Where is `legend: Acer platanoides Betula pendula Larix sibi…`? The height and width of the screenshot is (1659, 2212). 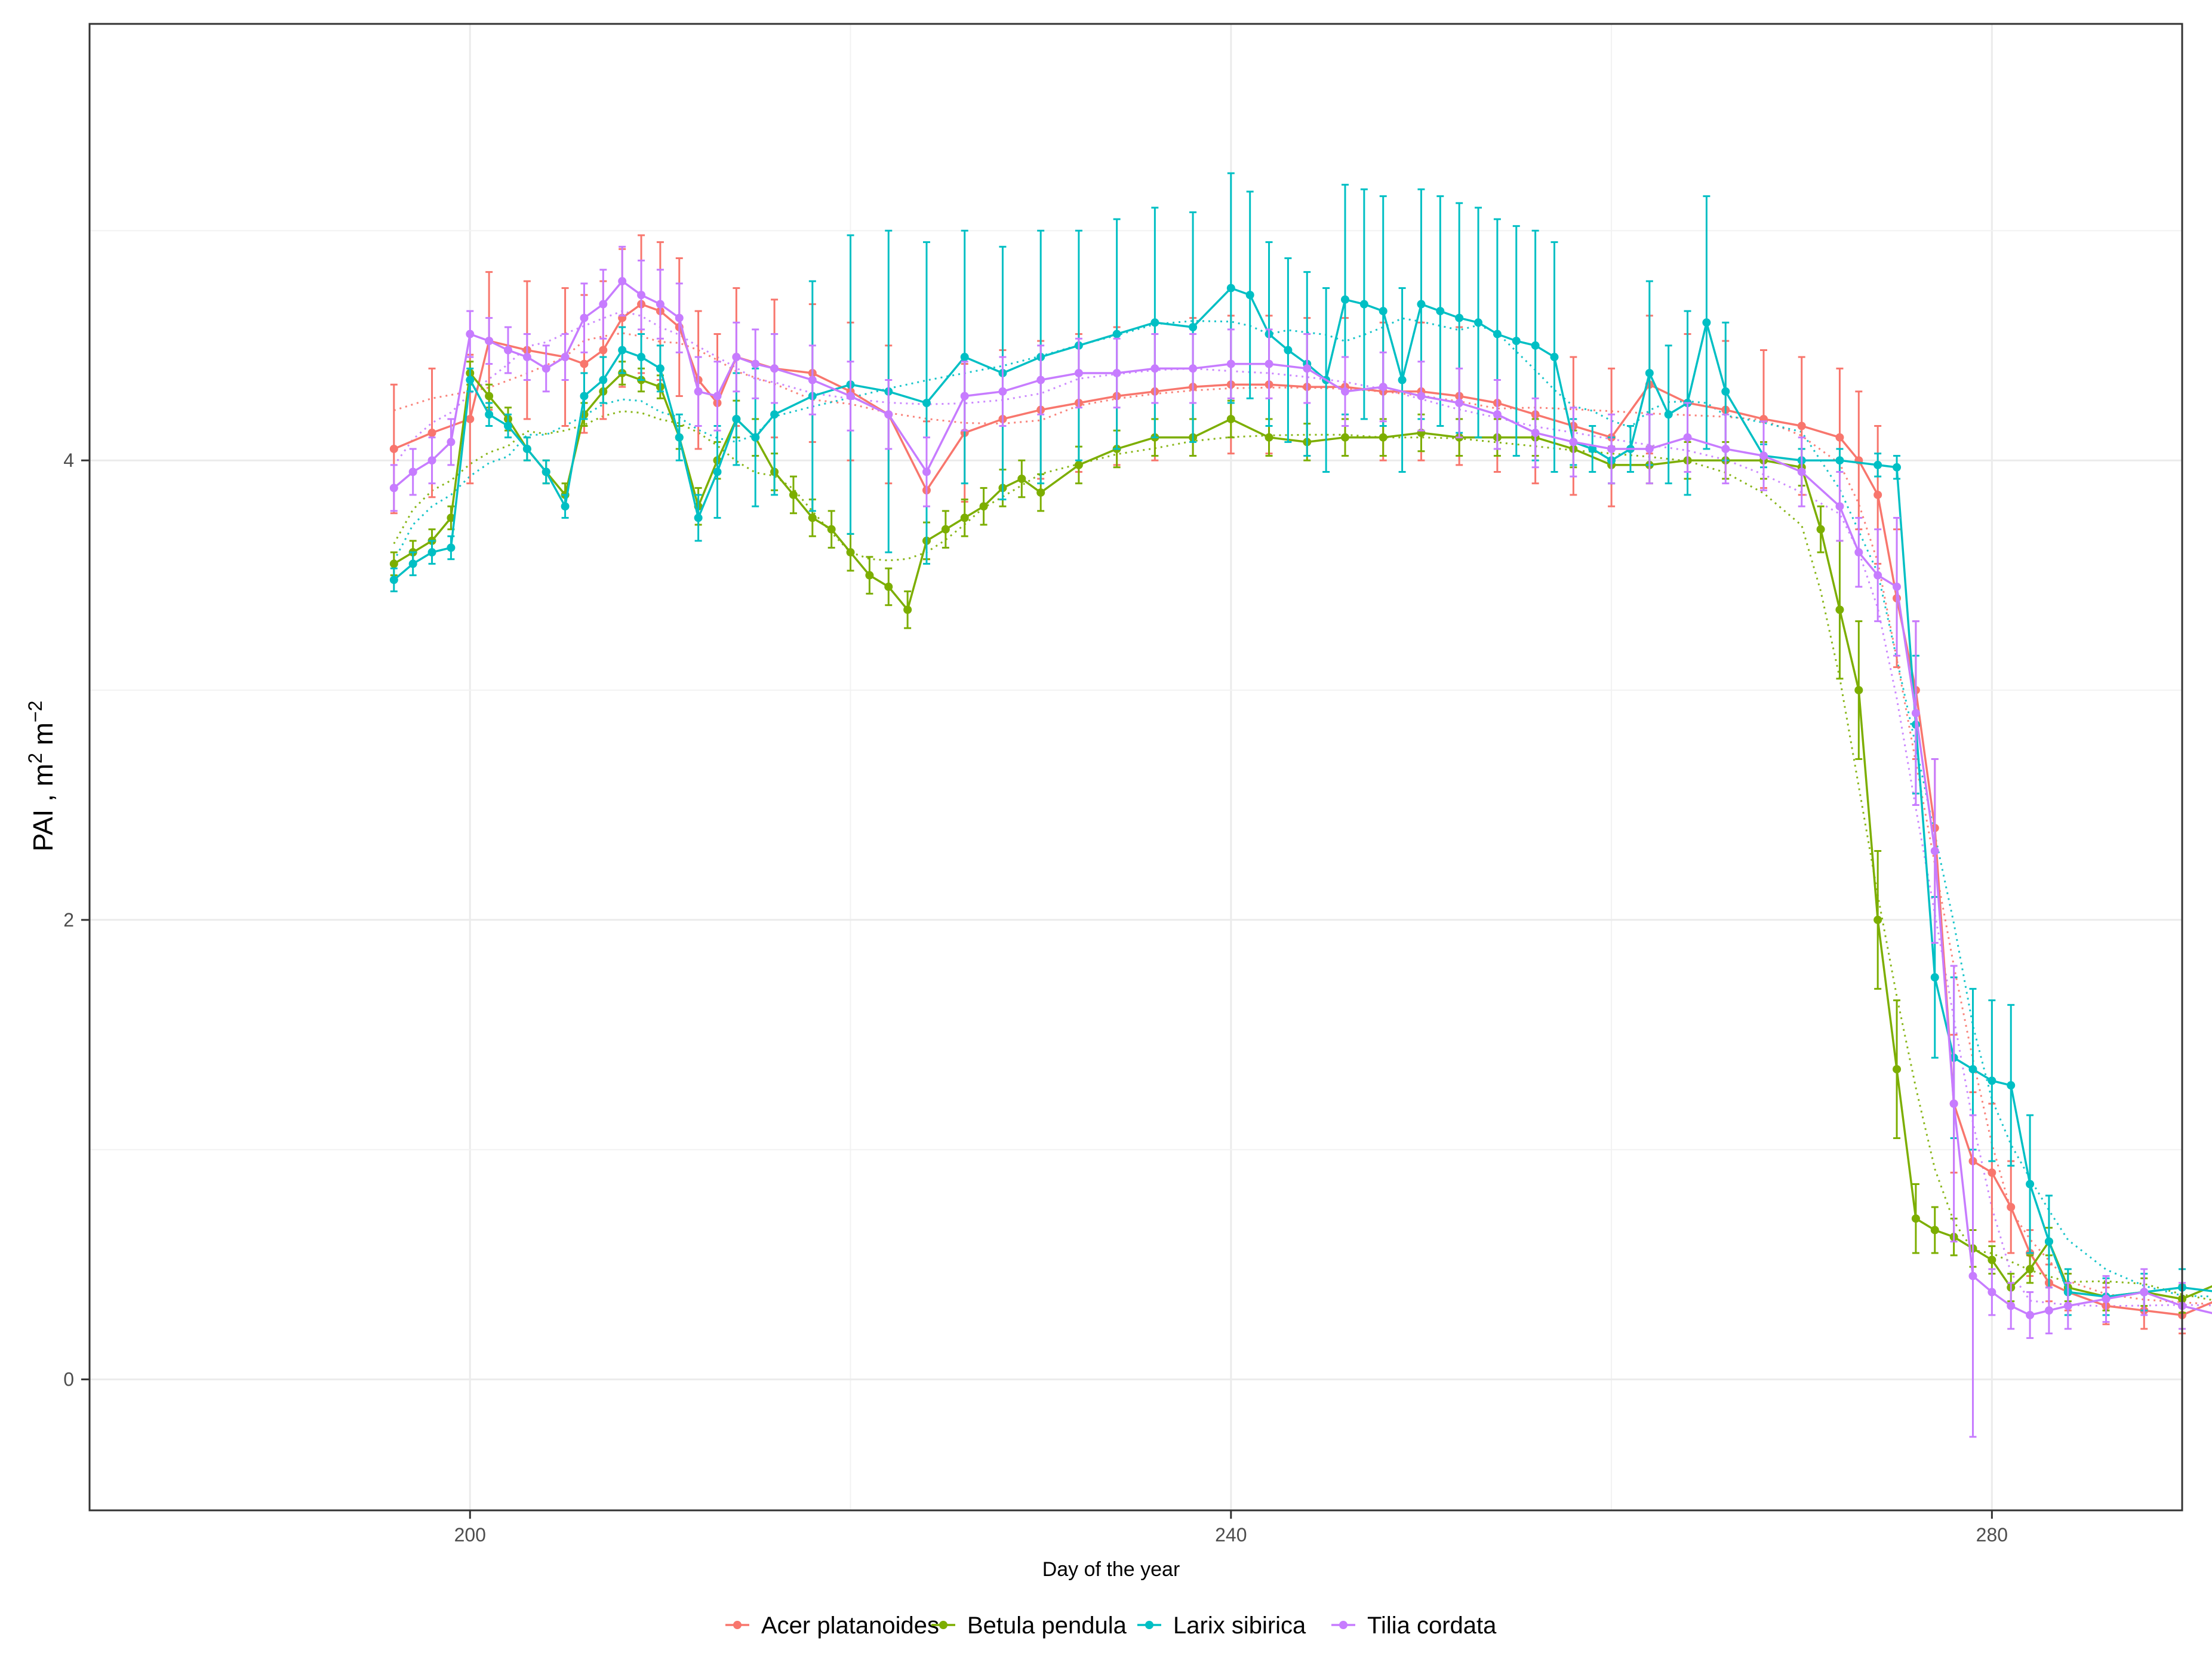 legend: Acer platanoides Betula pendula Larix sibi… is located at coordinates (1111, 1626).